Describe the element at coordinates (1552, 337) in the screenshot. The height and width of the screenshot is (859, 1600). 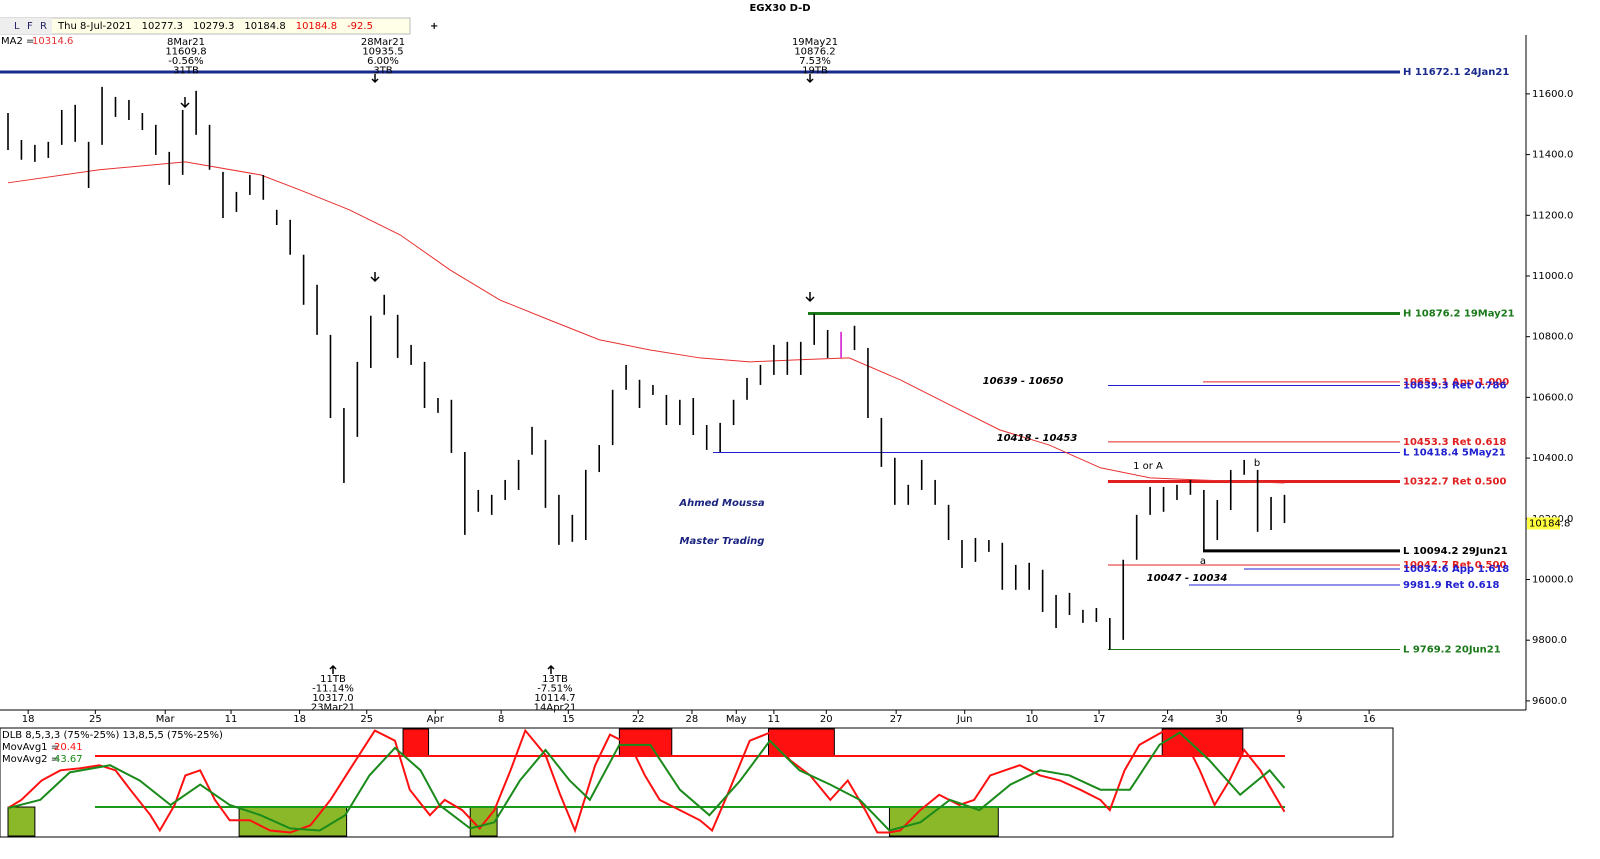
I see `y-tick-label: 10800.0` at that location.